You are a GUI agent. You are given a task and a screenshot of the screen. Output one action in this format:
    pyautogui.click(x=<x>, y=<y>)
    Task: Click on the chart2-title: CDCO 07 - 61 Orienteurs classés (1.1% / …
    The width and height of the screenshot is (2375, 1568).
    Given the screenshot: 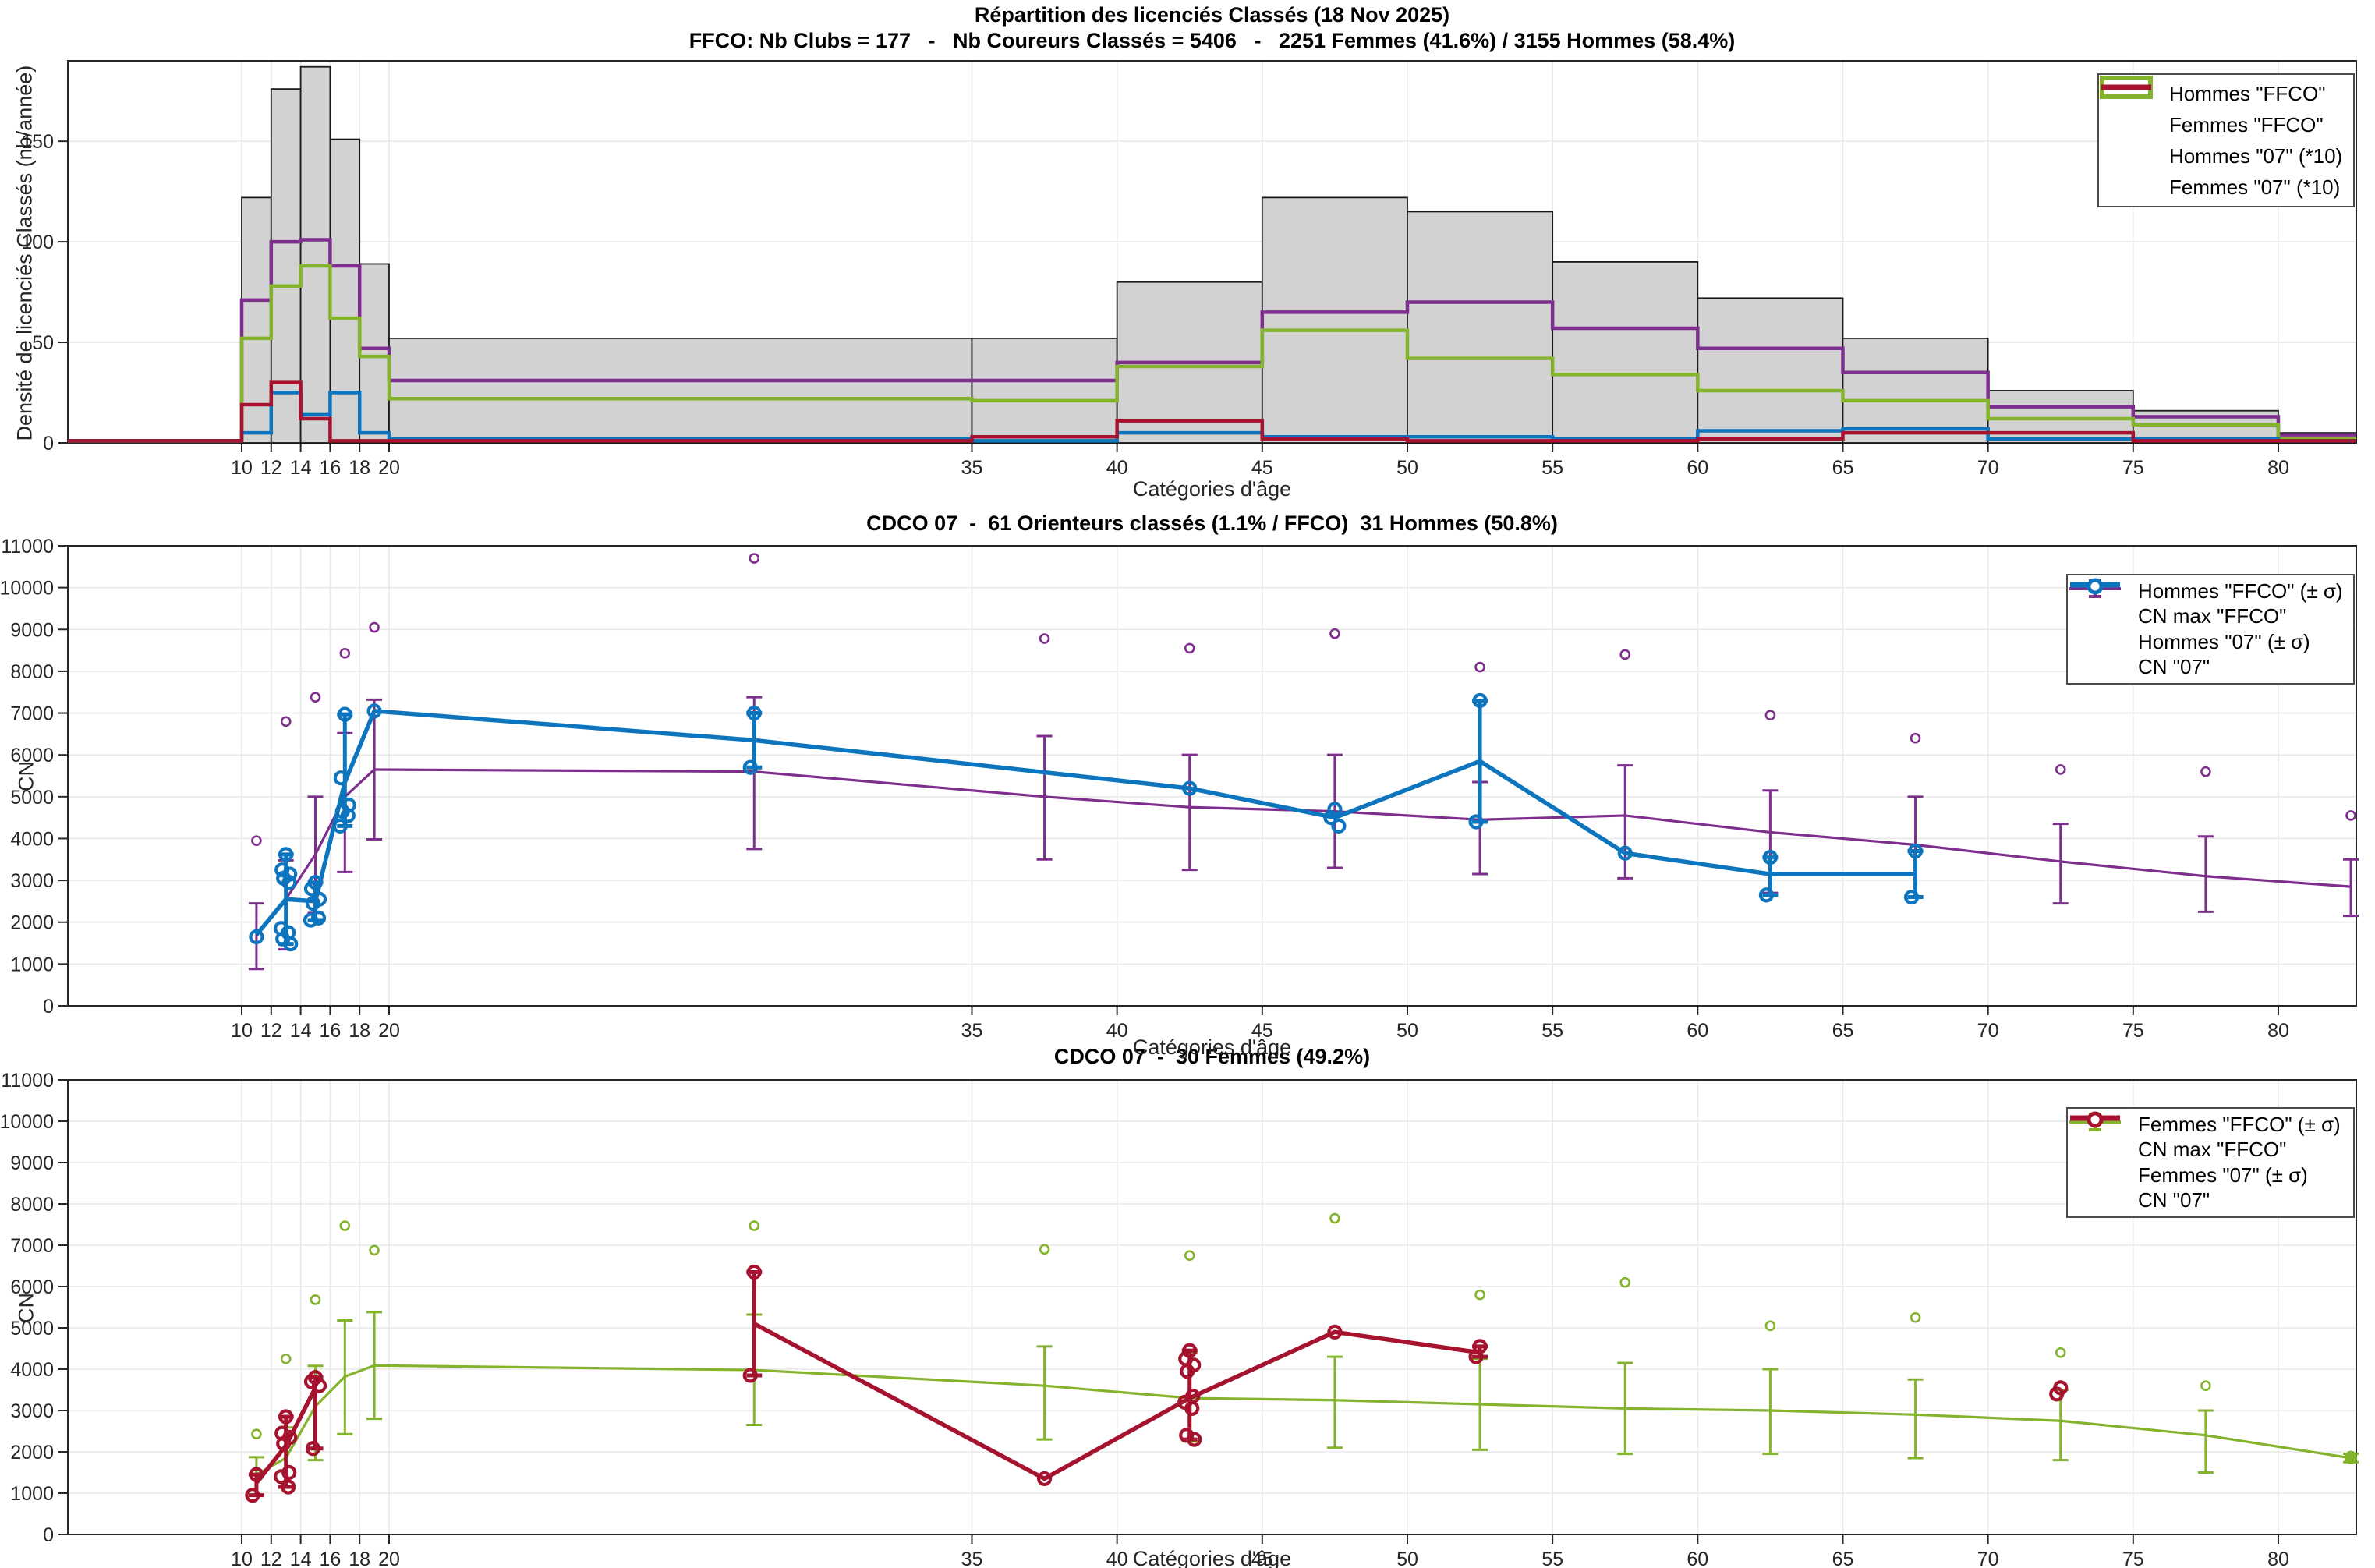 What is the action you would take?
    pyautogui.click(x=1212, y=523)
    